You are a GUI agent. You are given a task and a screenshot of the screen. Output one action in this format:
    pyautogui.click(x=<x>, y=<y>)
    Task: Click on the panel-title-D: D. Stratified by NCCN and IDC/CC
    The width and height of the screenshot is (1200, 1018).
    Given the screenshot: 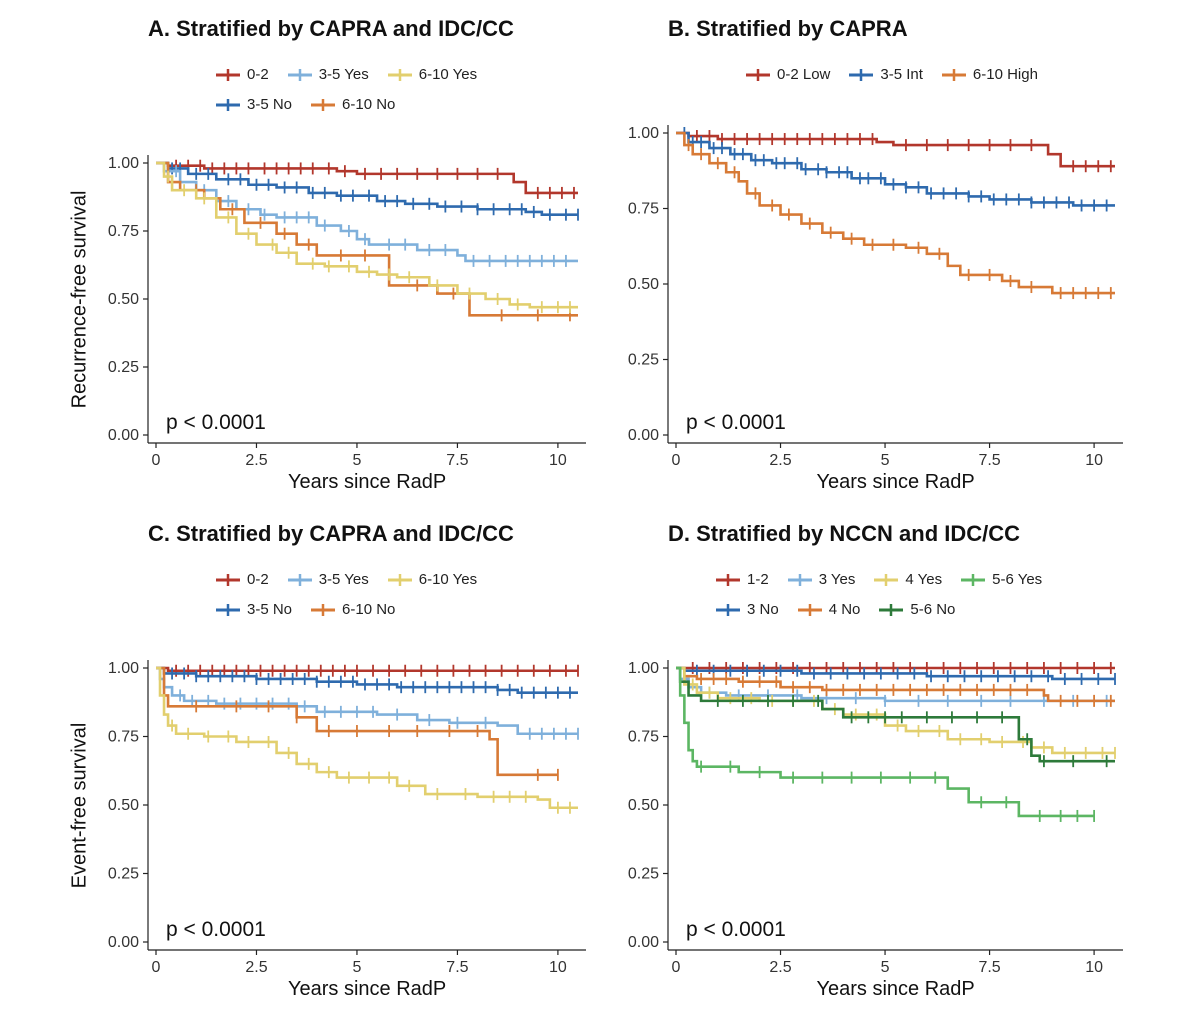 What is the action you would take?
    pyautogui.click(x=844, y=533)
    